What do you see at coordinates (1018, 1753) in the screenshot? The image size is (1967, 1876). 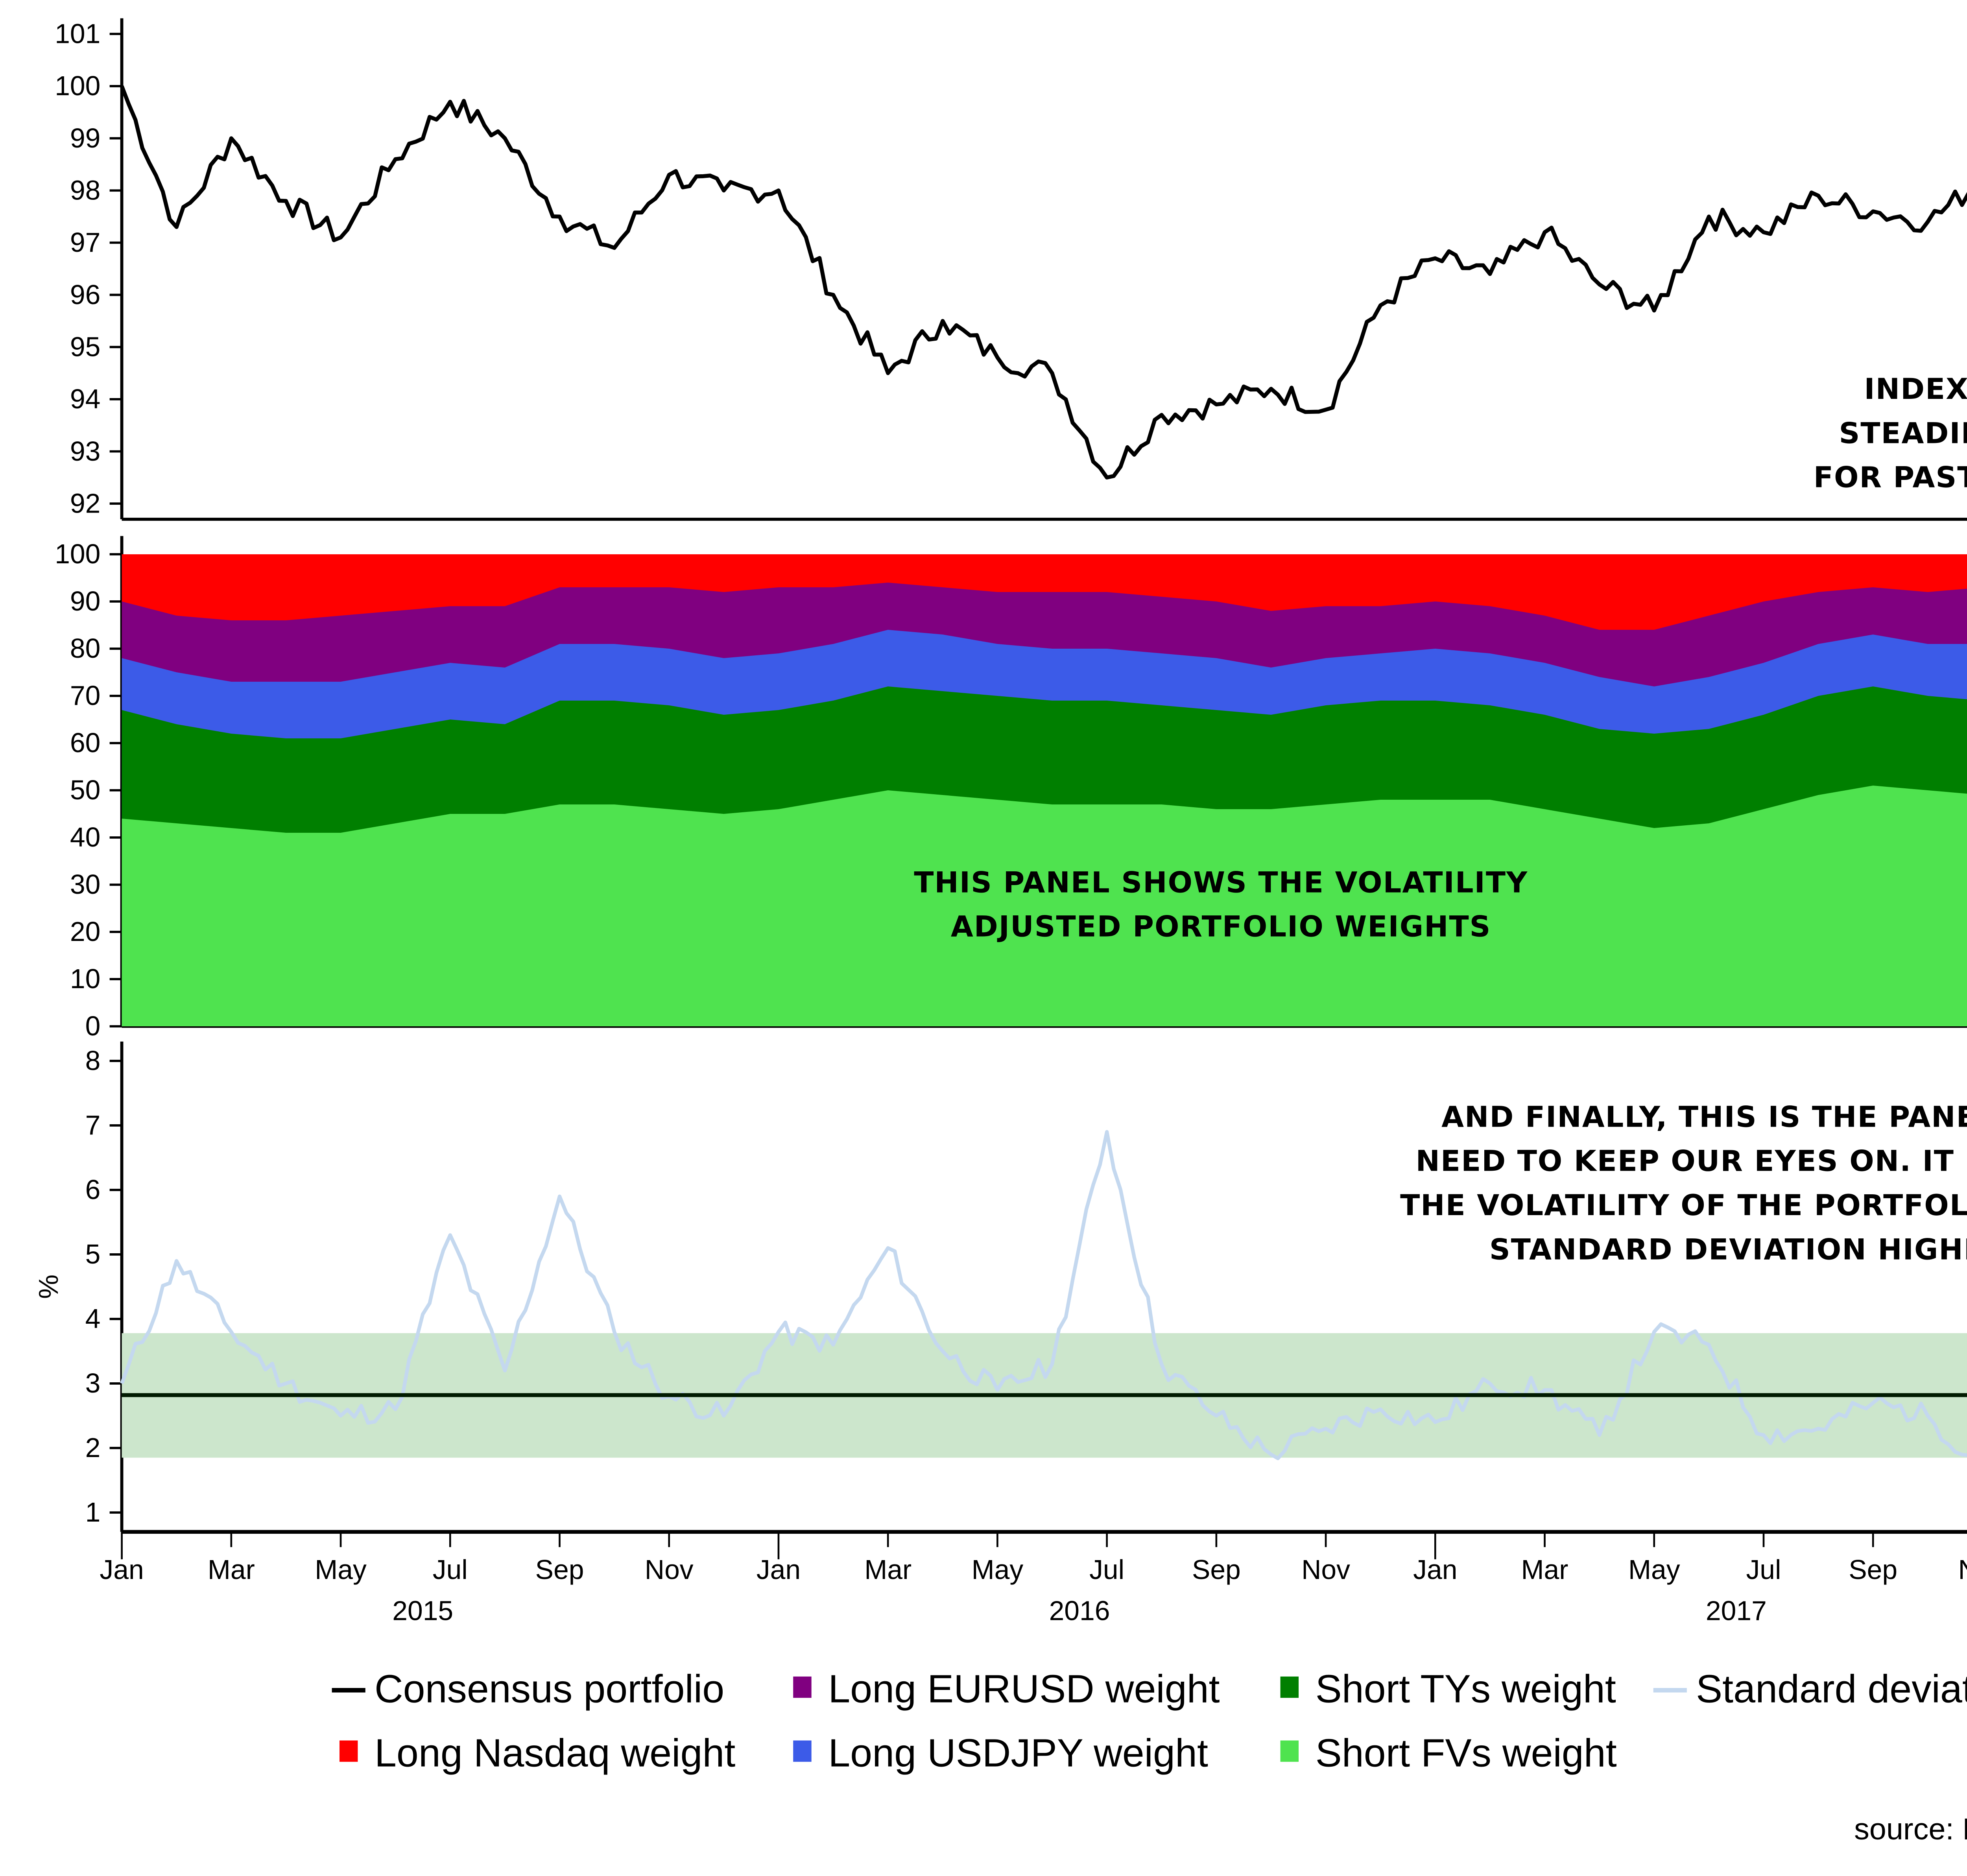 I see `legend-label: Long USDJPY weight` at bounding box center [1018, 1753].